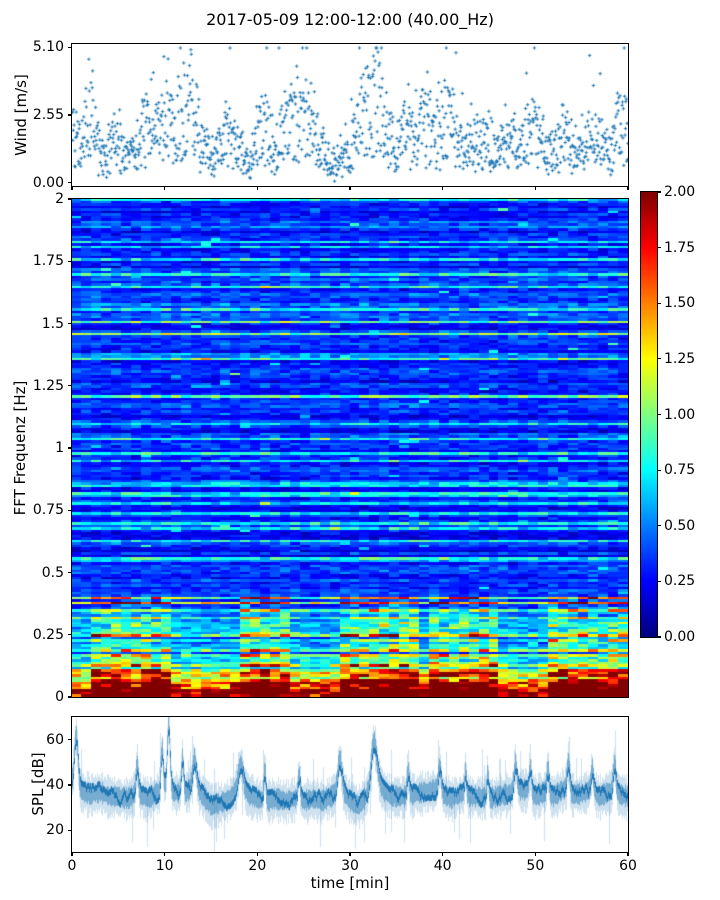  I want to click on spl-y-tick-label: 40, so click(55, 785).